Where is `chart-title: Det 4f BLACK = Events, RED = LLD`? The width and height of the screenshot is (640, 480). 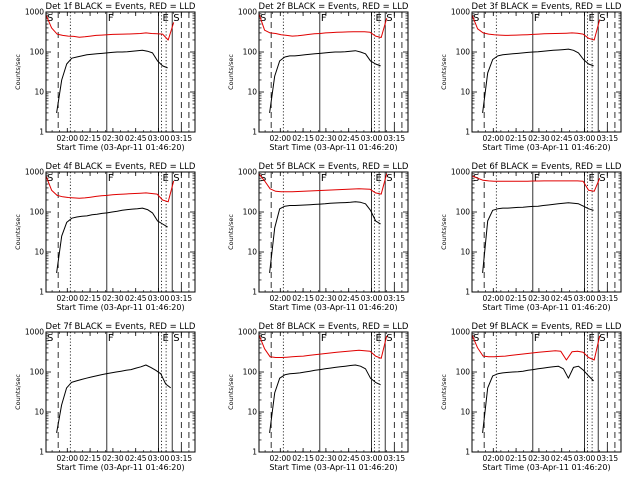 chart-title: Det 4f BLACK = Events, RED = LLD is located at coordinates (121, 167).